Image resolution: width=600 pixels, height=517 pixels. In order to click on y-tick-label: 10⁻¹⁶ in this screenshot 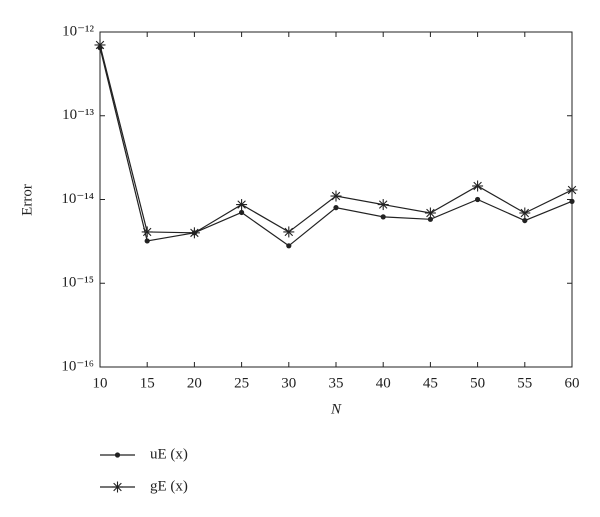, I will do `click(77, 366)`.